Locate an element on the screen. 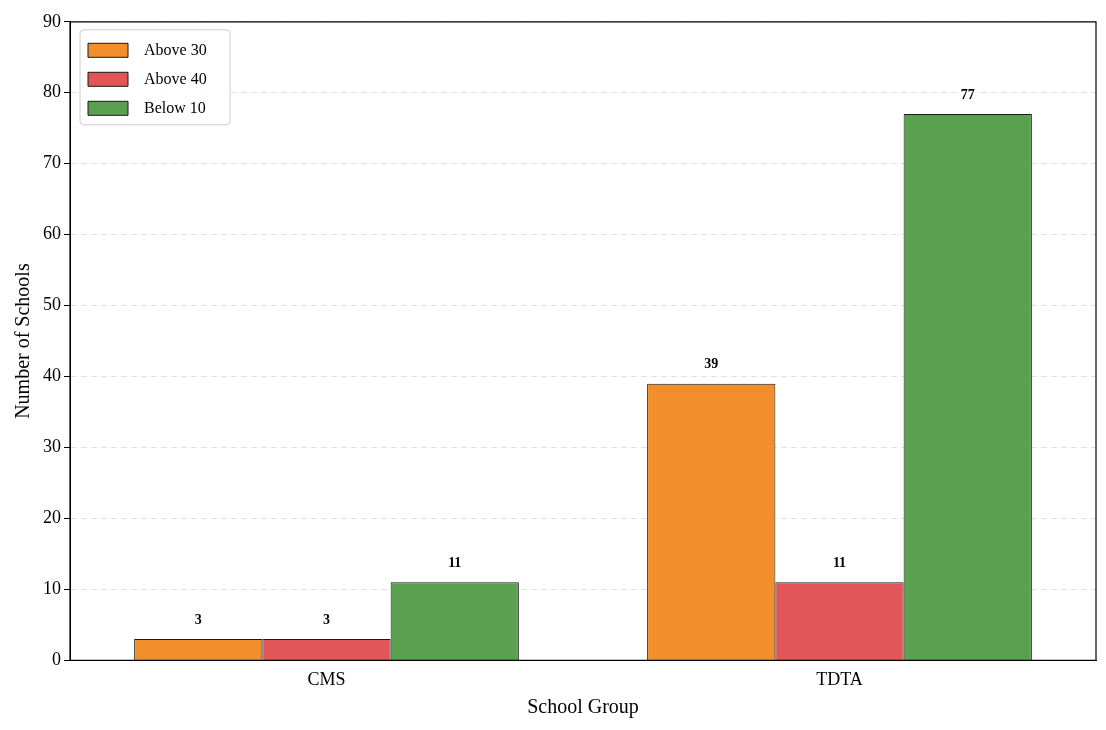  data-label: 77 is located at coordinates (967, 94).